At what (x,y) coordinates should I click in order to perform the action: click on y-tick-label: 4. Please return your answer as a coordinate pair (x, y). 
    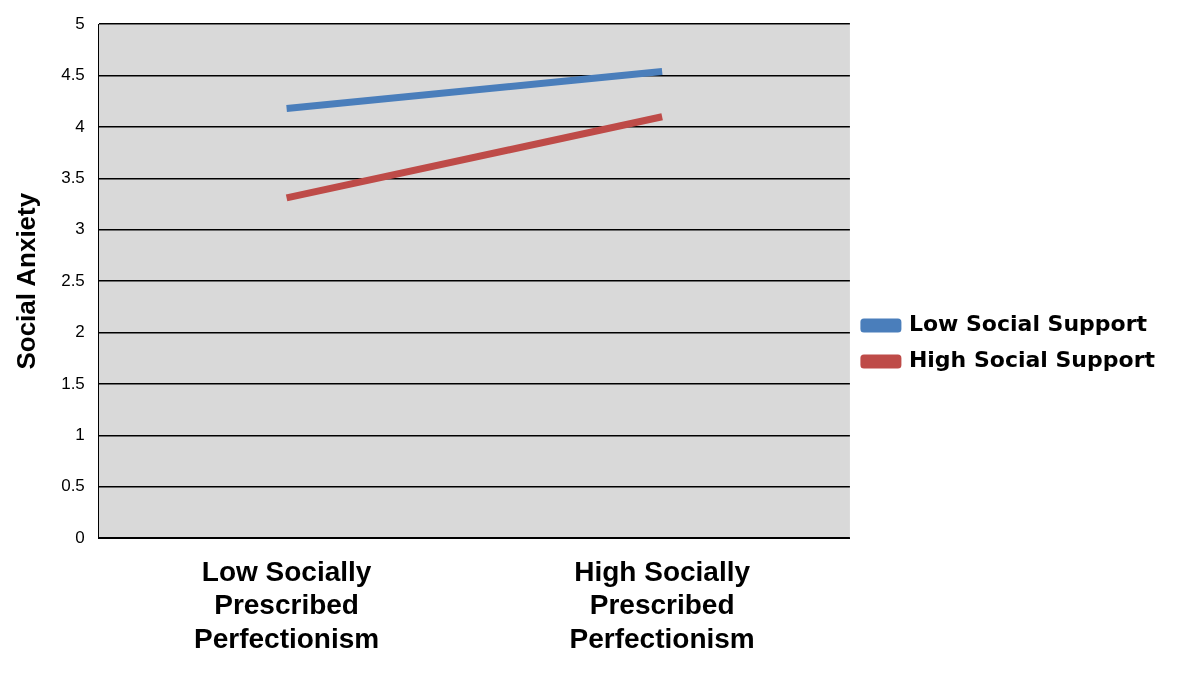
    Looking at the image, I should click on (80, 126).